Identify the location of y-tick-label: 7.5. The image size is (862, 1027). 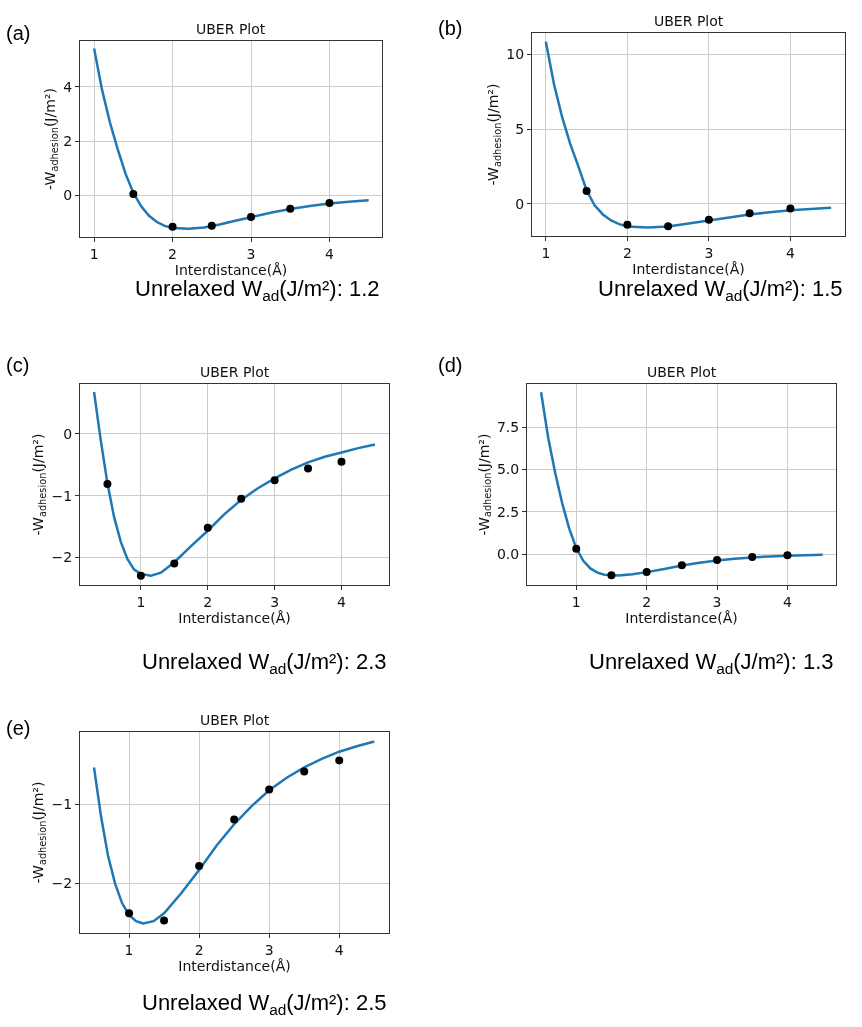
(508, 426).